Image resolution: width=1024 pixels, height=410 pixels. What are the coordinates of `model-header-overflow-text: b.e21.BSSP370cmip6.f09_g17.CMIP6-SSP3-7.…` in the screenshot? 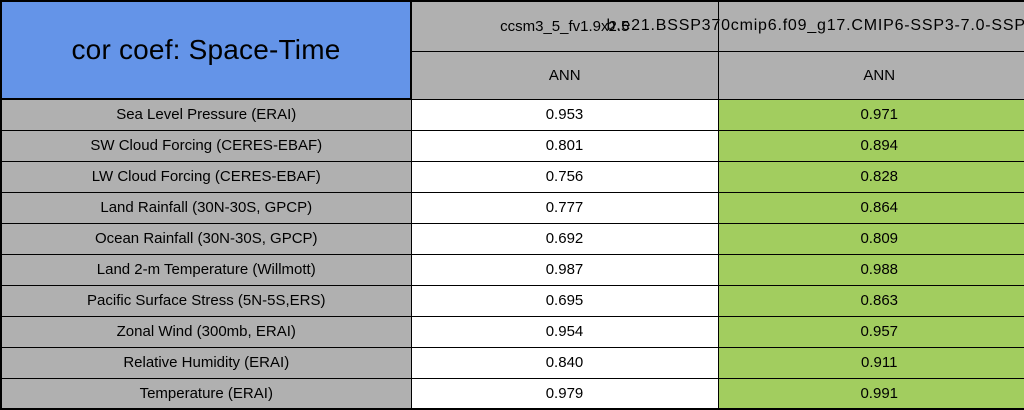 It's located at (815, 26).